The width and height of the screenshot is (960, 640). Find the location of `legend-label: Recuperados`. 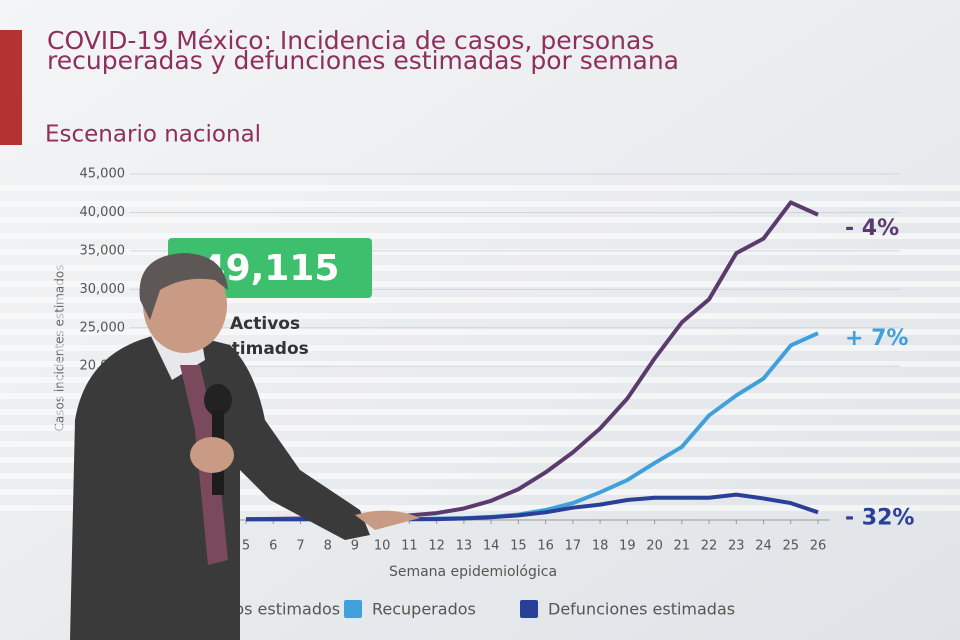

legend-label: Recuperados is located at coordinates (424, 609).